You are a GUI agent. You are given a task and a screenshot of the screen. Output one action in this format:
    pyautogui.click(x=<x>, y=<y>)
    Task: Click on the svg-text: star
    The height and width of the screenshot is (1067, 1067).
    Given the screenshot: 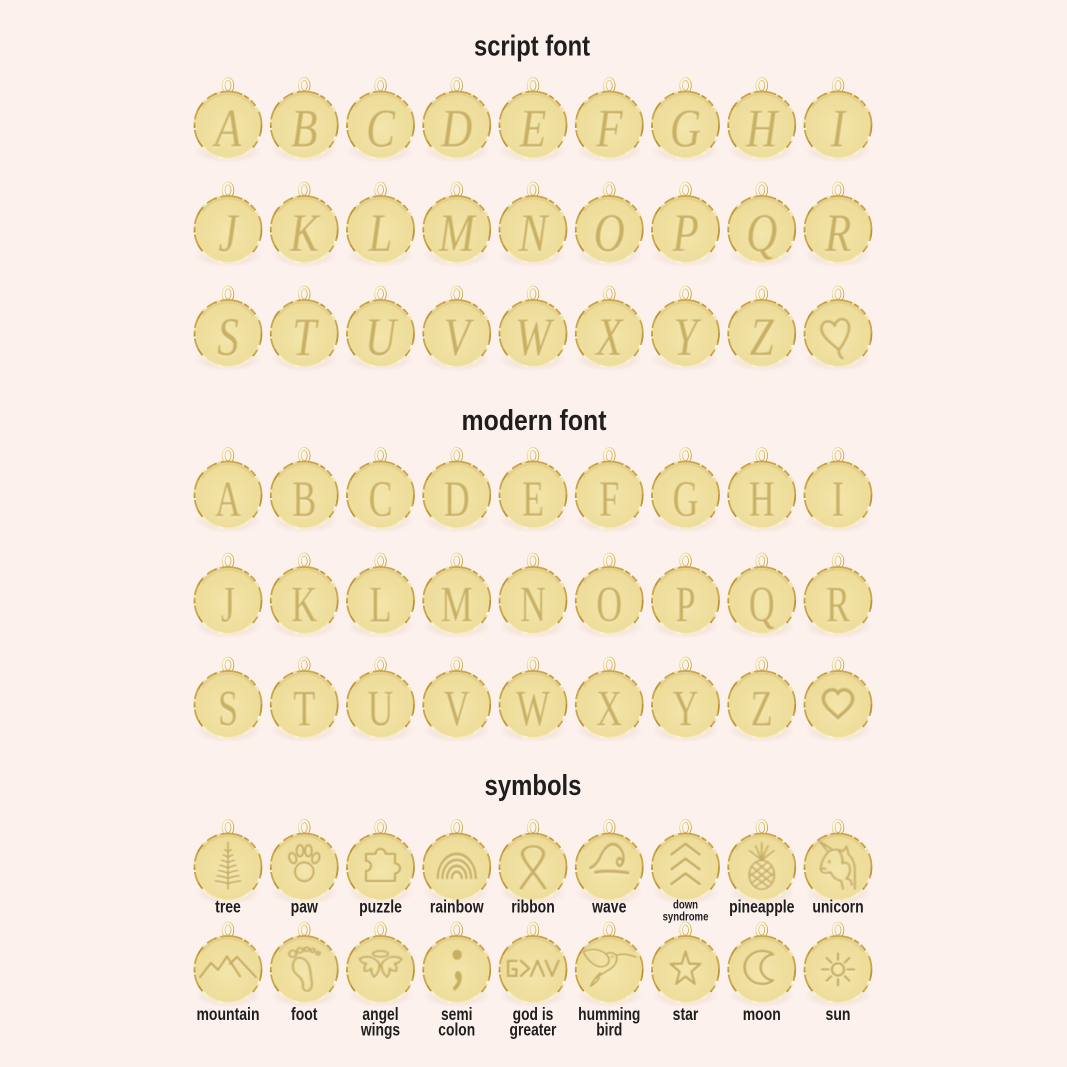 What is the action you would take?
    pyautogui.click(x=686, y=1015)
    